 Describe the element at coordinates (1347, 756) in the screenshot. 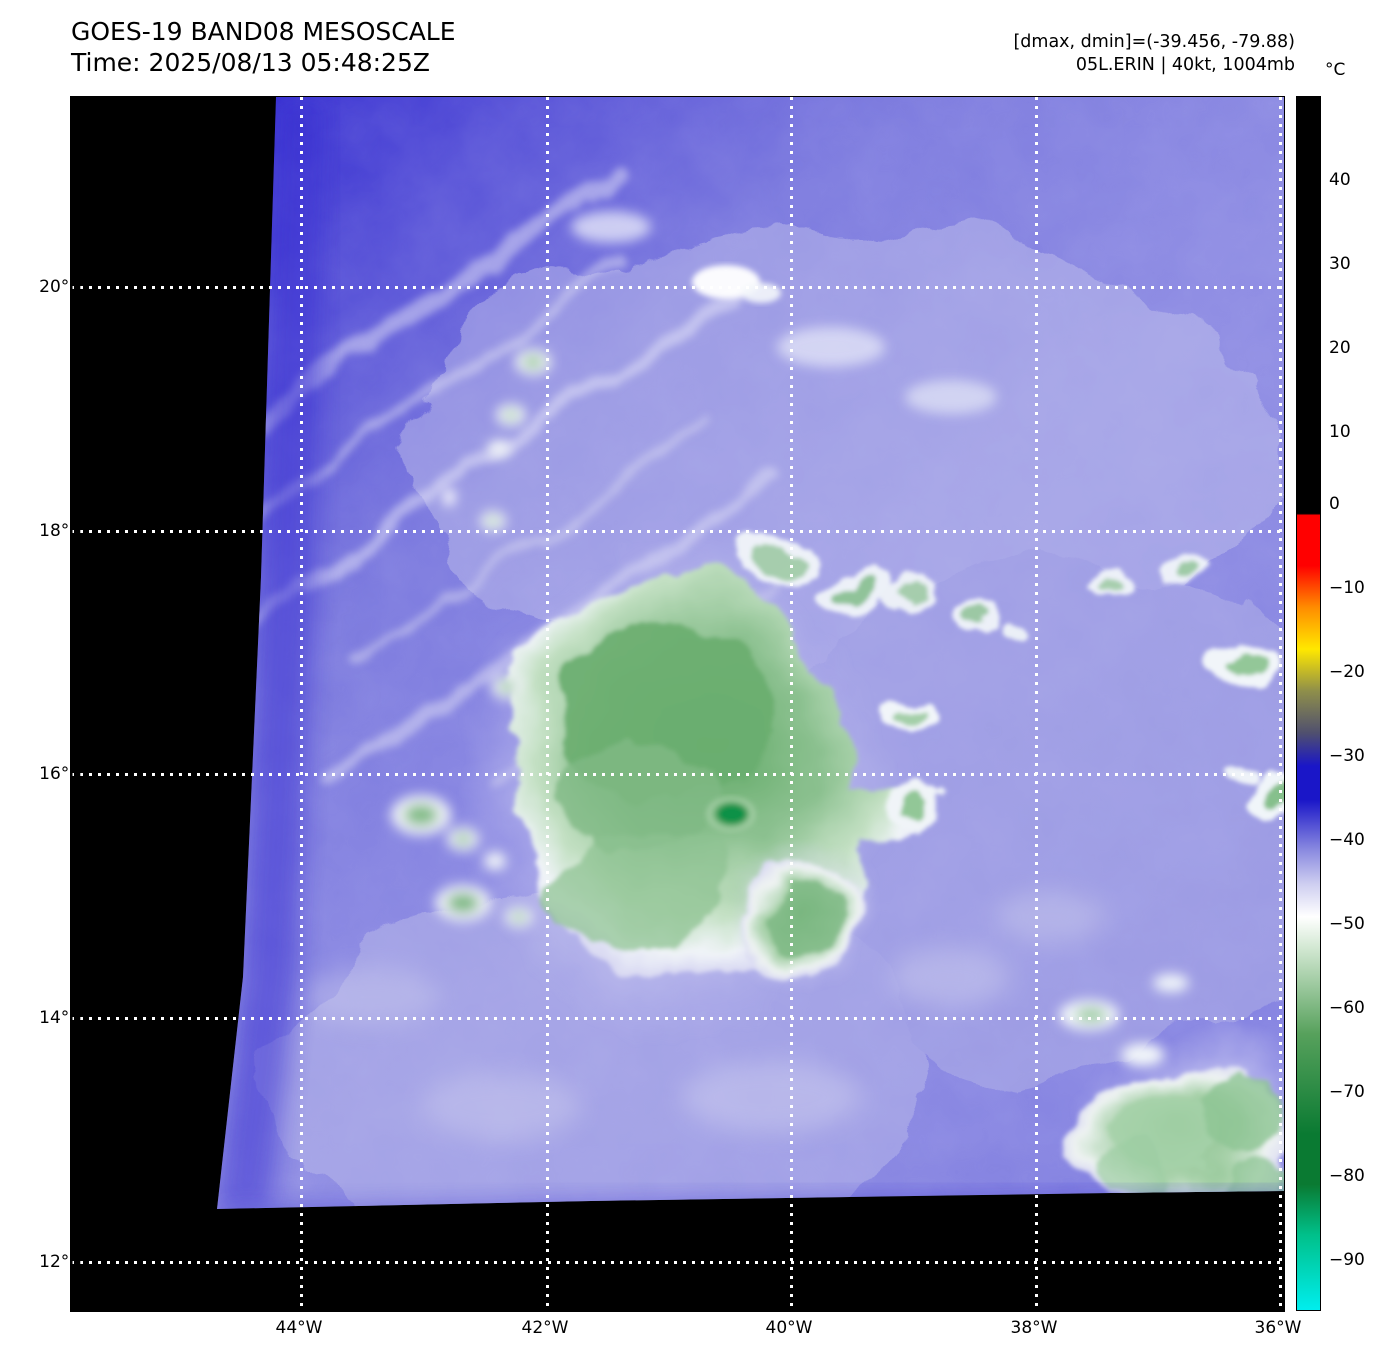

I see `colorbar-tick-m30: −30` at that location.